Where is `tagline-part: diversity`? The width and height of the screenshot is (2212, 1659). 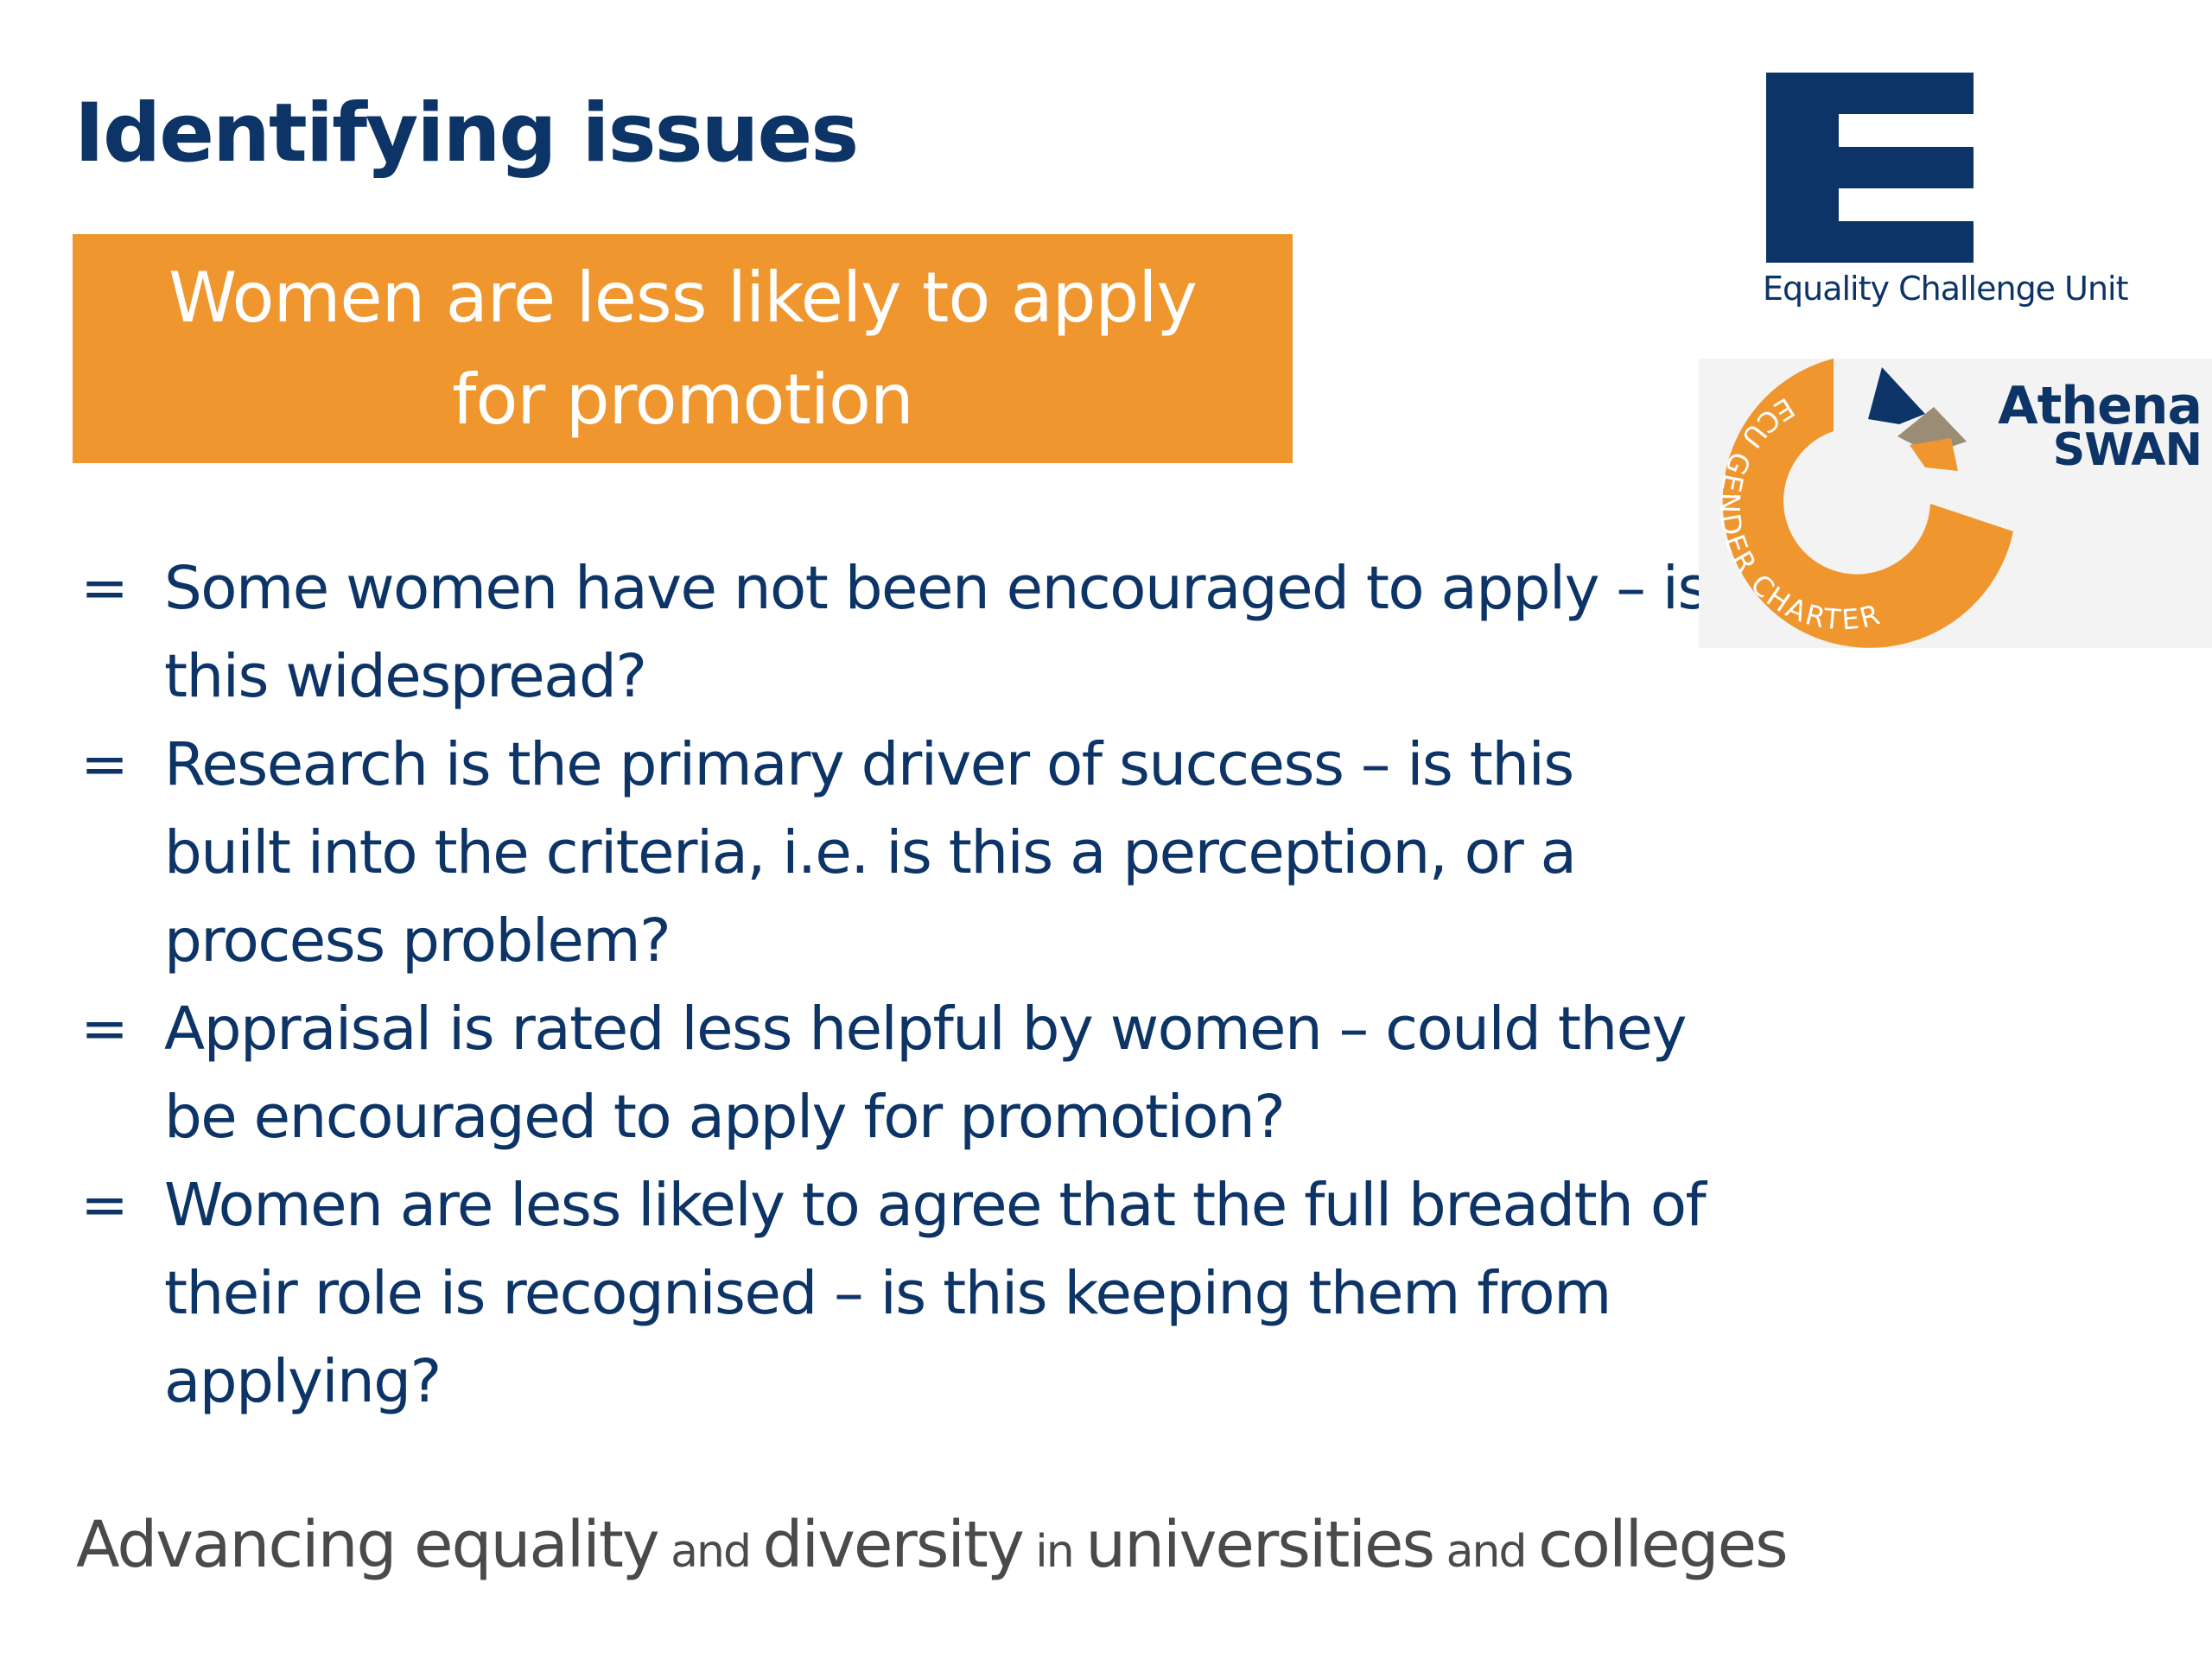
tagline-part: diversity is located at coordinates (893, 1545).